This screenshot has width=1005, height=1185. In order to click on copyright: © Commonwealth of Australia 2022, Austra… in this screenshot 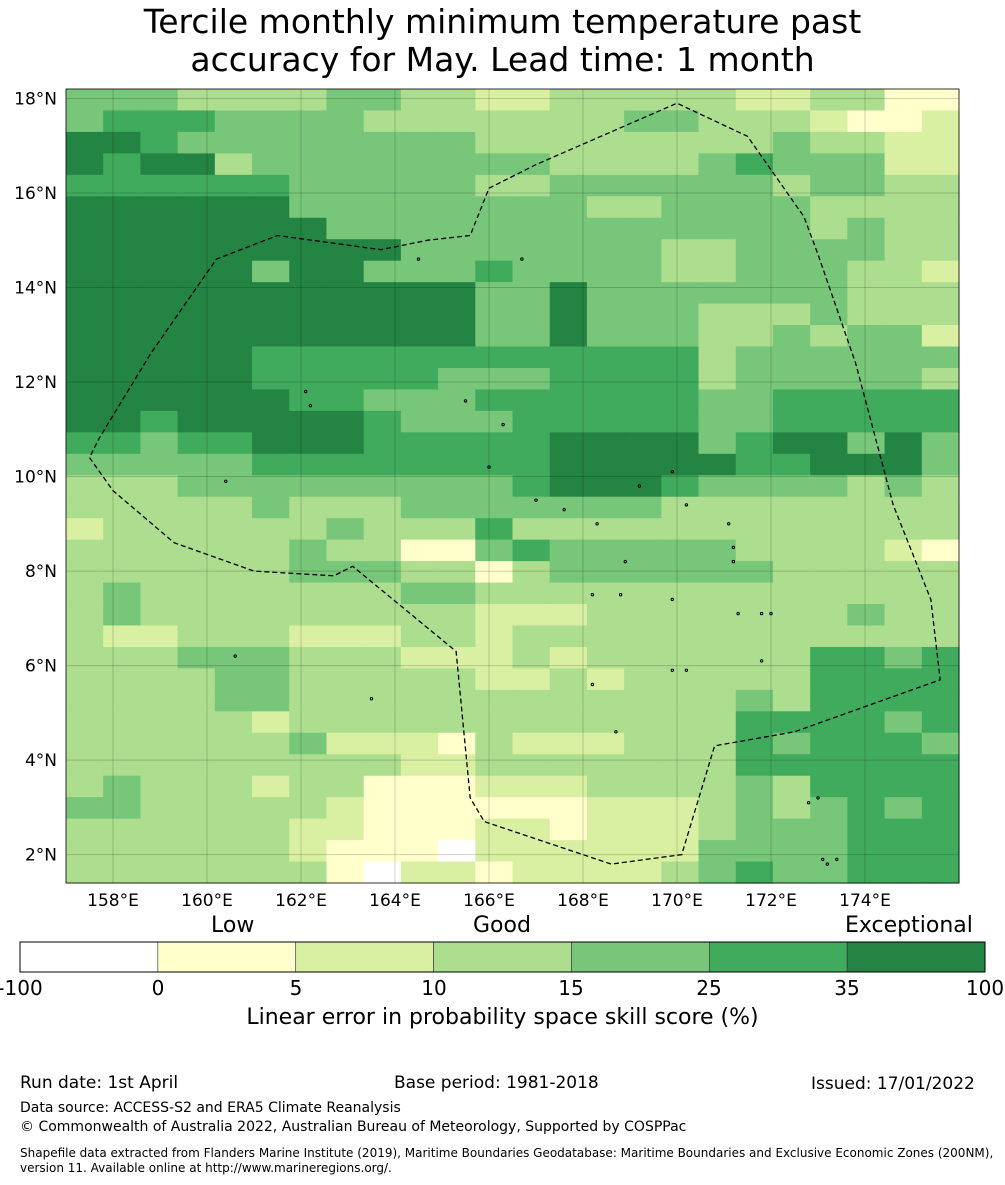, I will do `click(353, 1127)`.